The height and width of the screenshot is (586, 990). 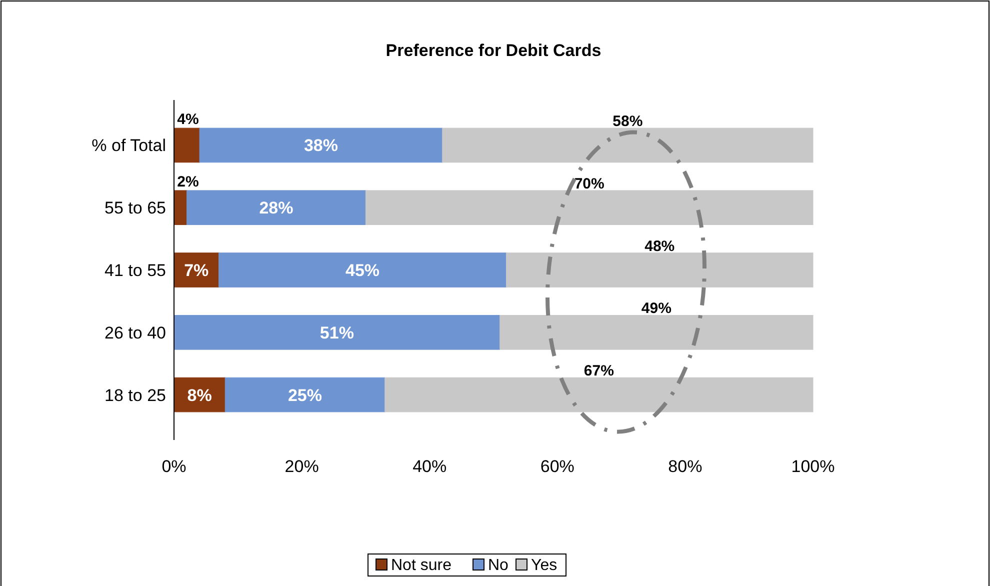 I want to click on data-label: 51%, so click(x=337, y=332).